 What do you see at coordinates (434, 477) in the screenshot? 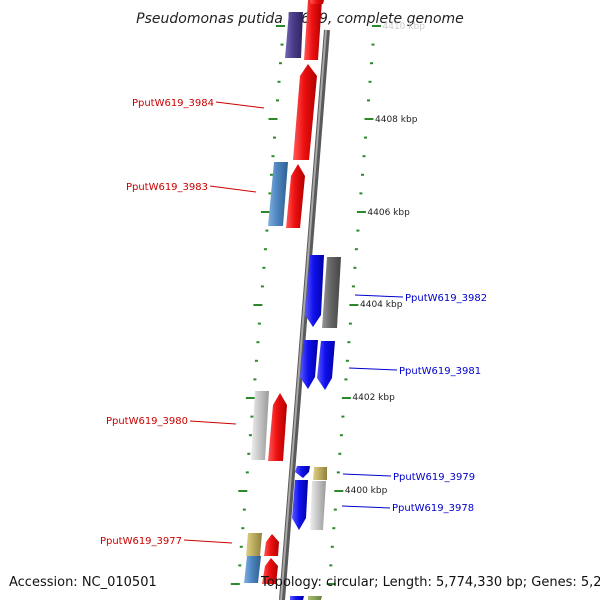
I see `gene-label: PputW619_3979` at bounding box center [434, 477].